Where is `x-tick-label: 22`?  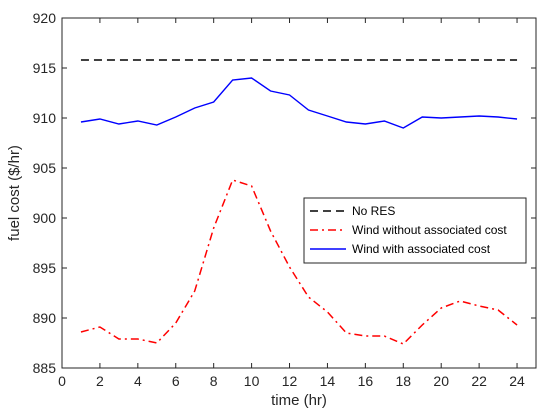 x-tick-label: 22 is located at coordinates (479, 381).